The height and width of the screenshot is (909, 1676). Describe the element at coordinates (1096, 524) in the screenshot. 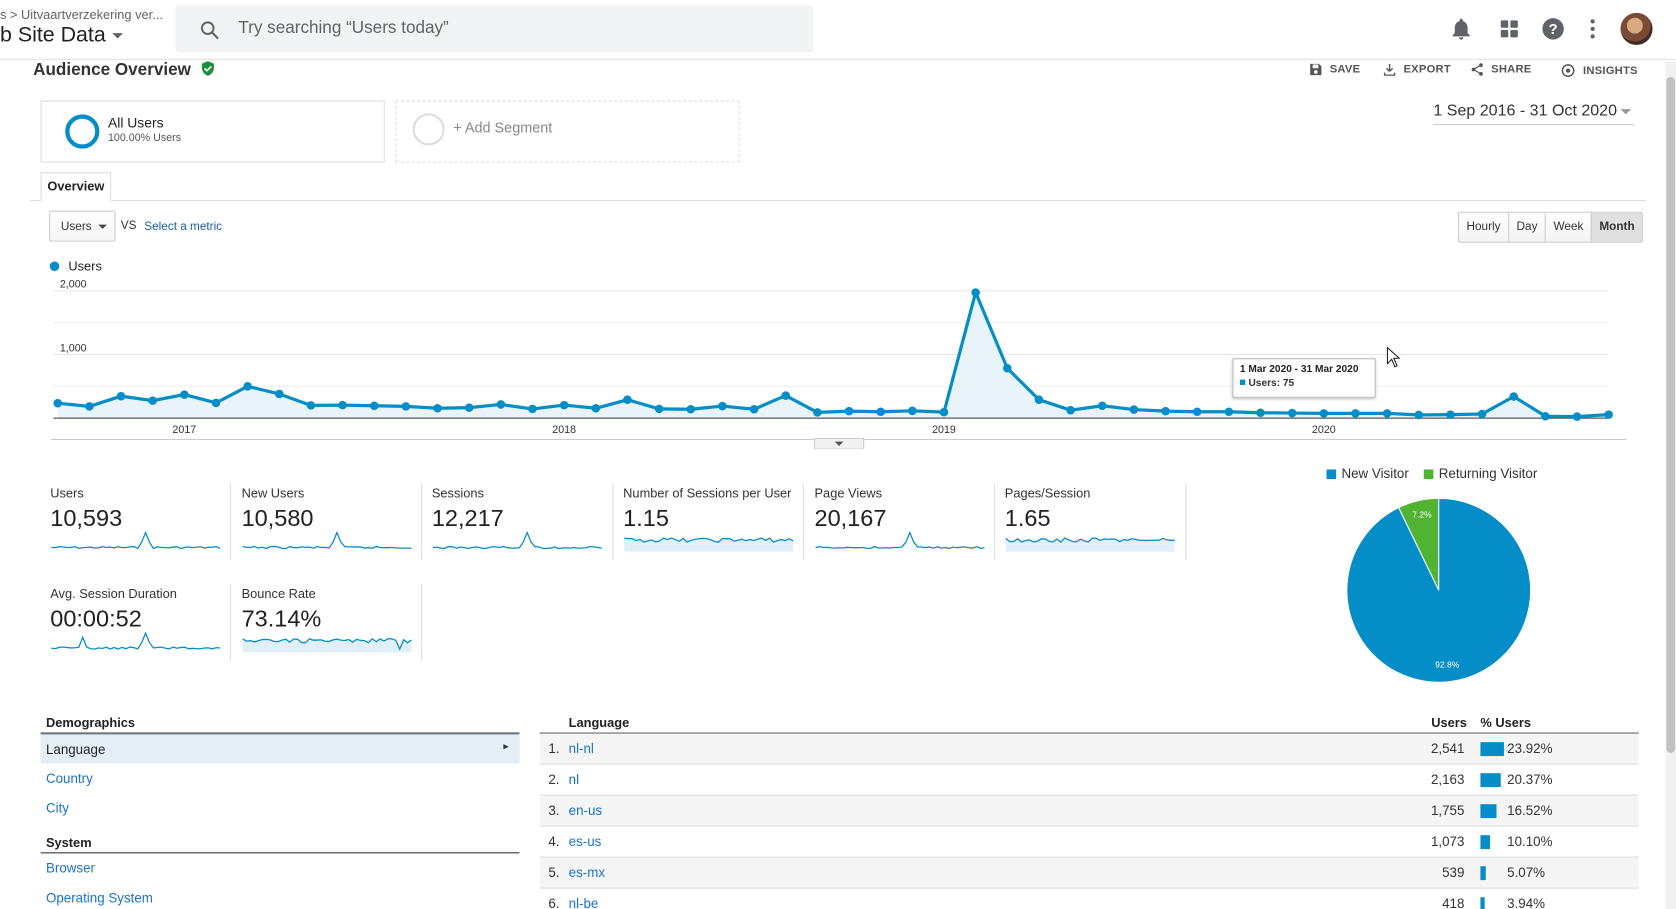

I see `scorecard-pages-session: Pages/Session 1.65` at that location.